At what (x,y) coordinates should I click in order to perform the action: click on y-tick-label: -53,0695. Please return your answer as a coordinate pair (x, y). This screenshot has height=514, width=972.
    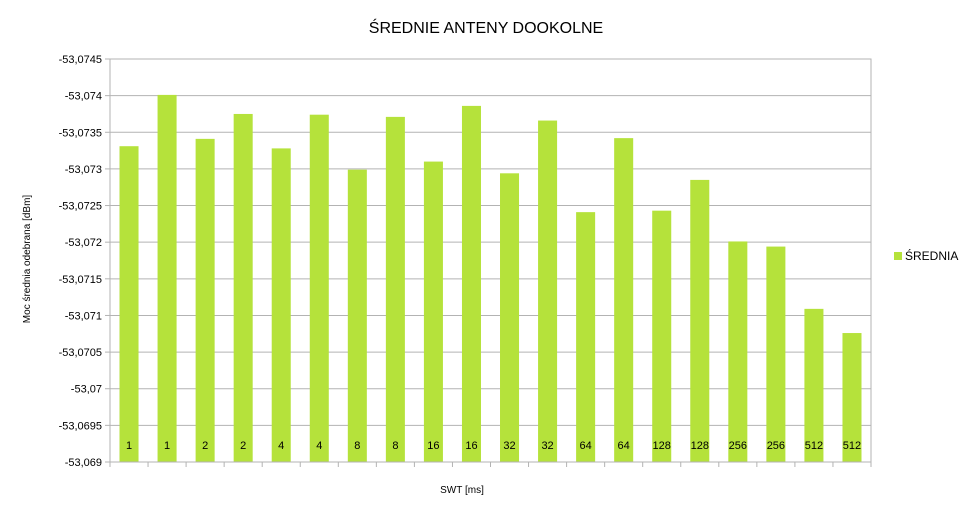
    Looking at the image, I should click on (80, 426).